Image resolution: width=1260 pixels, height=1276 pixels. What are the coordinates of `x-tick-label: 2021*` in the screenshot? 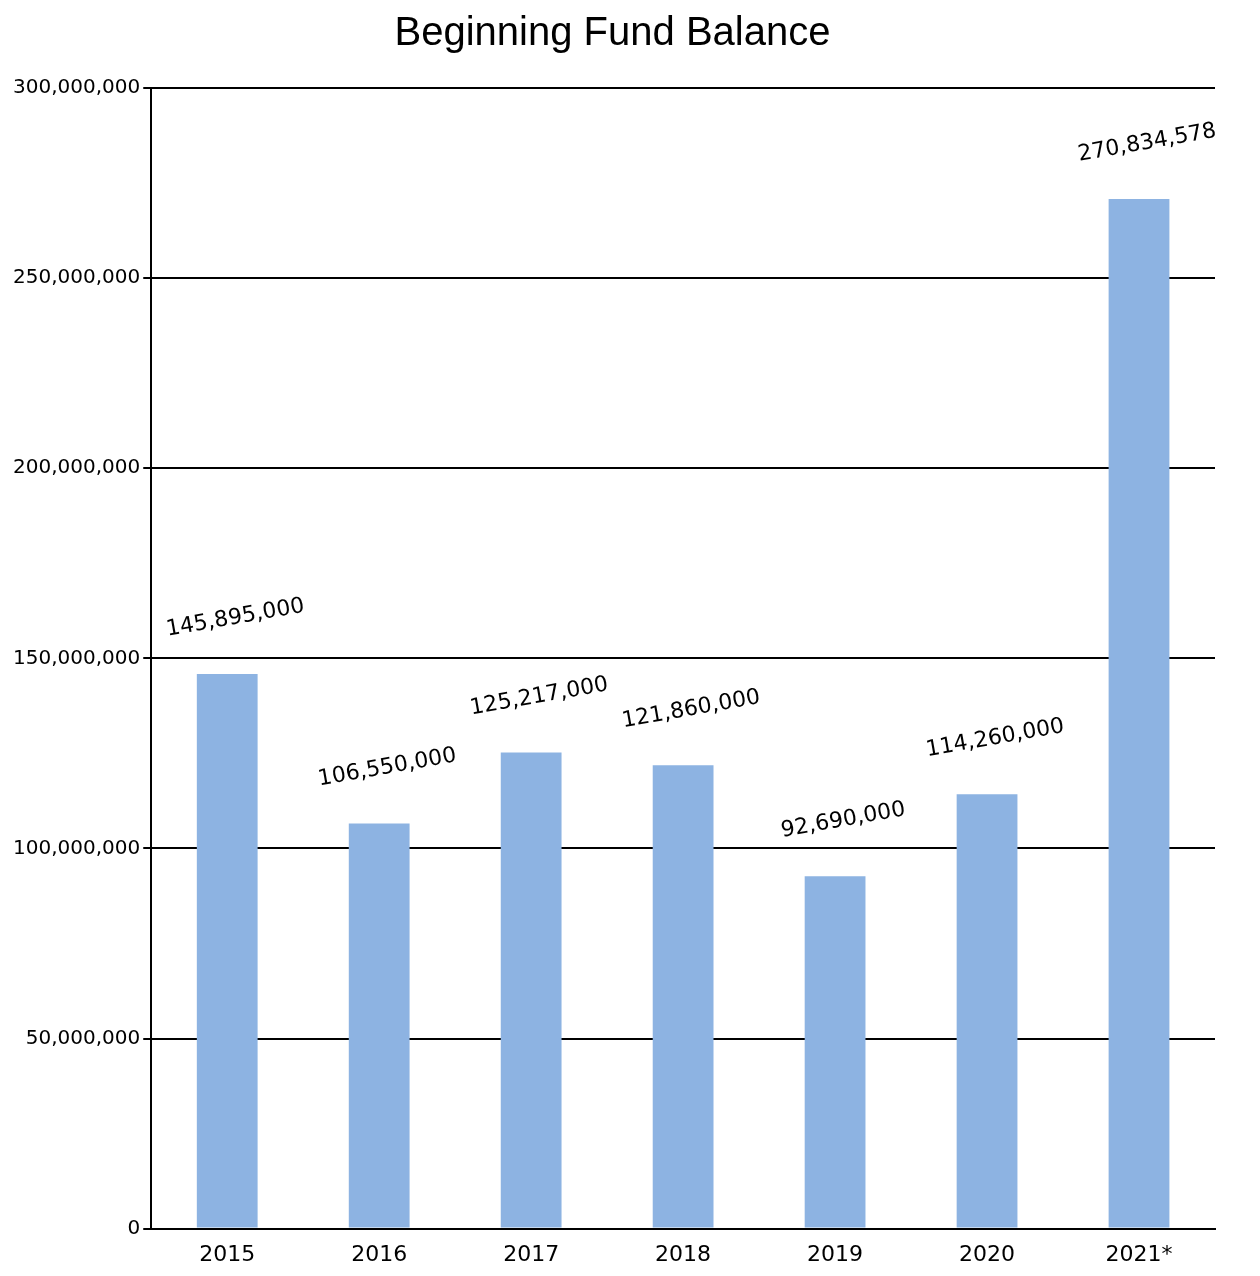 It's located at (1139, 1253).